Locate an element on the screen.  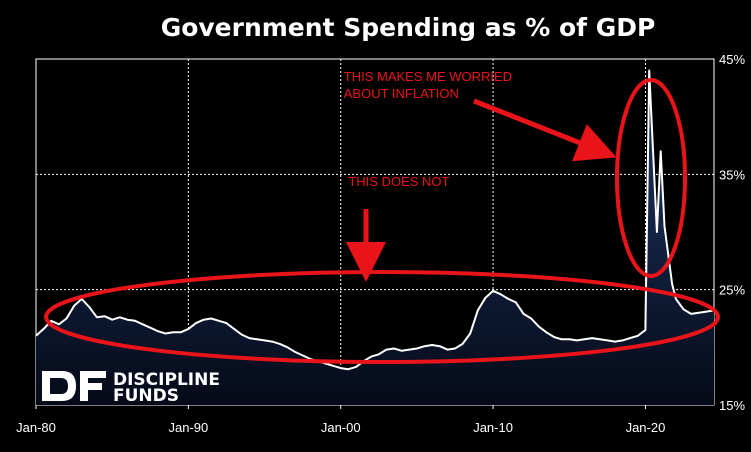
x-tick-label: Jan-80 is located at coordinates (36, 427).